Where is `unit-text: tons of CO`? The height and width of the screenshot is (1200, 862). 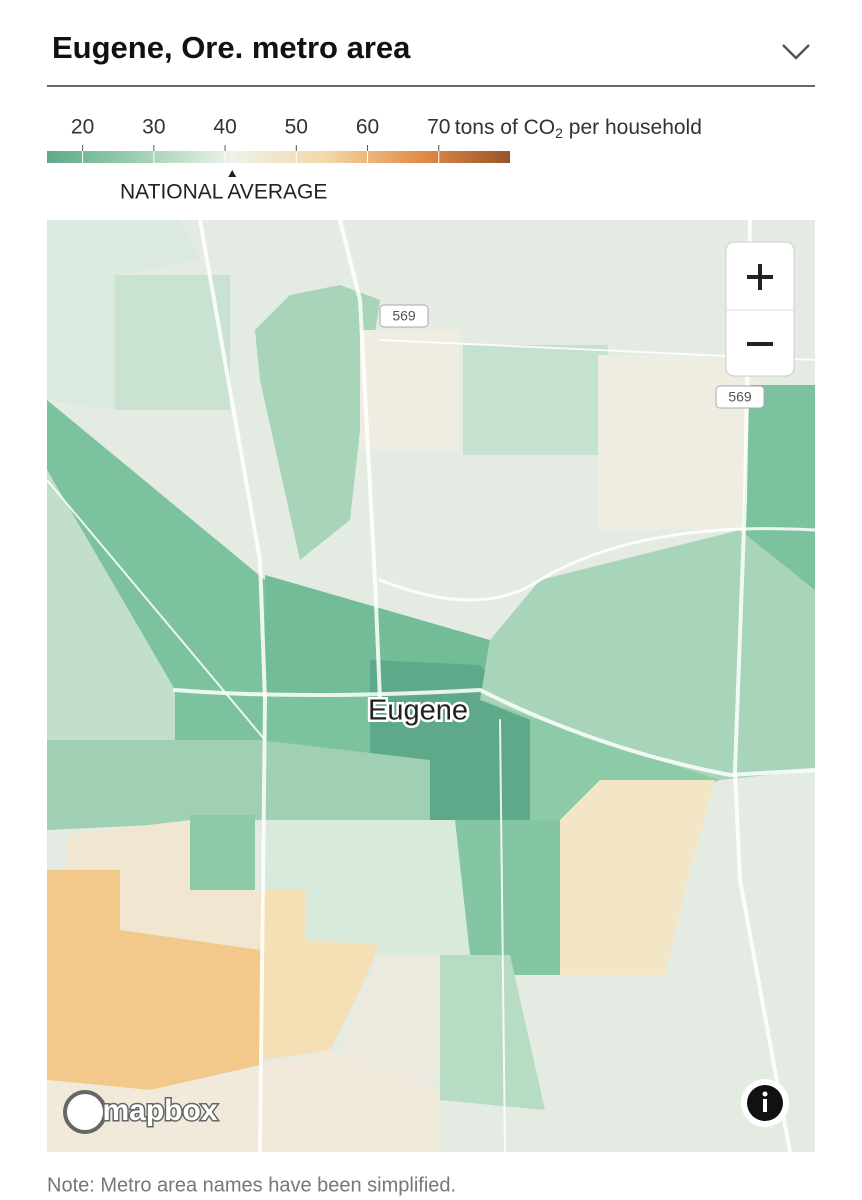
unit-text: tons of CO is located at coordinates (505, 127).